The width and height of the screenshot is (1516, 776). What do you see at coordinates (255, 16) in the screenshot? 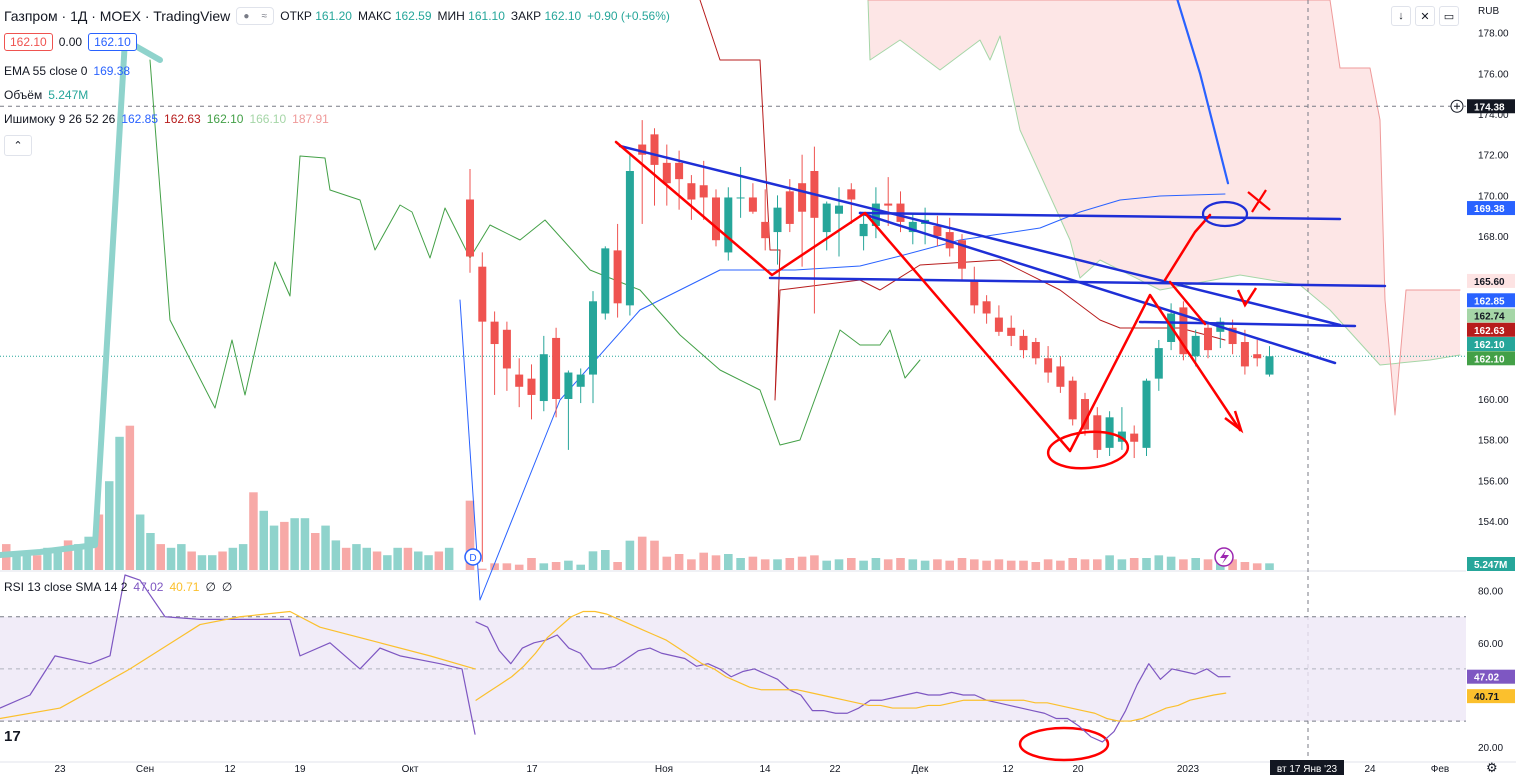
I see `header-controls: ● ≈` at bounding box center [255, 16].